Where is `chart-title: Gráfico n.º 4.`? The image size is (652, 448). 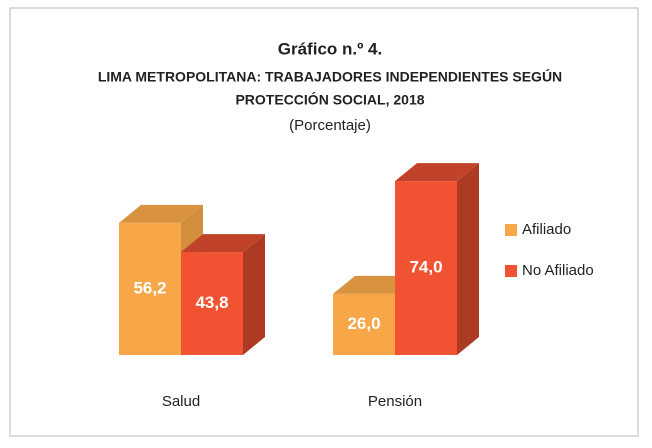 chart-title: Gráfico n.º 4. is located at coordinates (330, 48).